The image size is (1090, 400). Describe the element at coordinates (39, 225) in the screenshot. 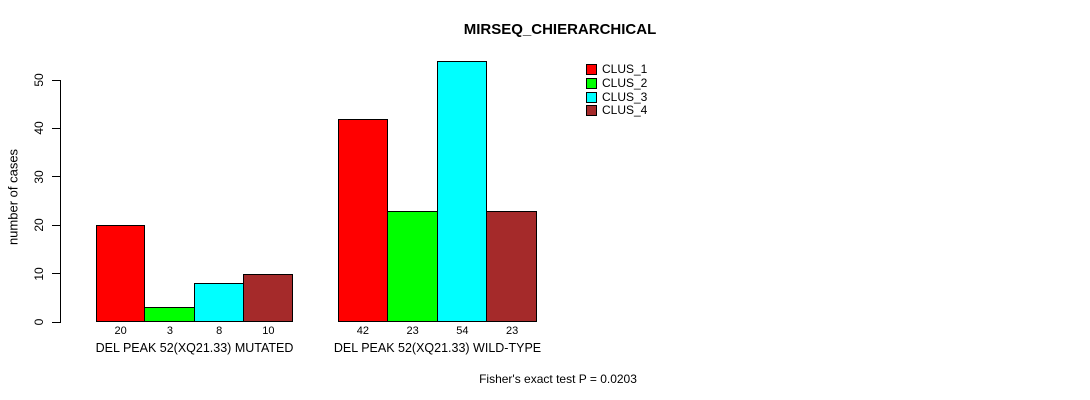

I see `y-tick-label: 20` at that location.